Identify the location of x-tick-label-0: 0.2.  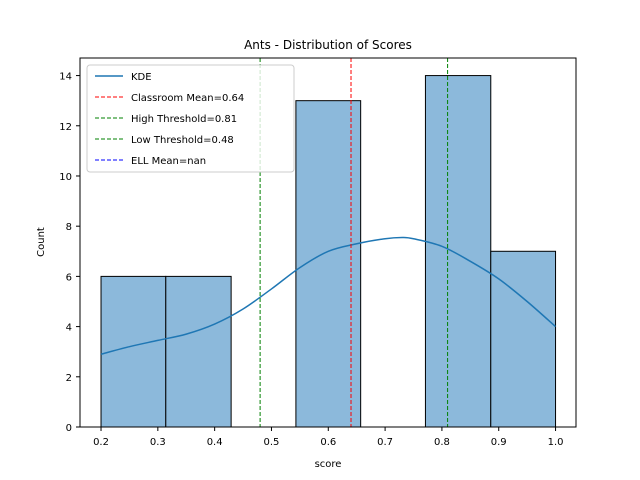
(101, 442).